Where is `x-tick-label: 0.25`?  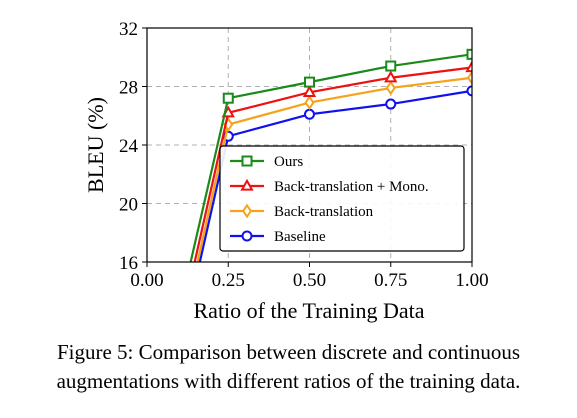 x-tick-label: 0.25 is located at coordinates (228, 280).